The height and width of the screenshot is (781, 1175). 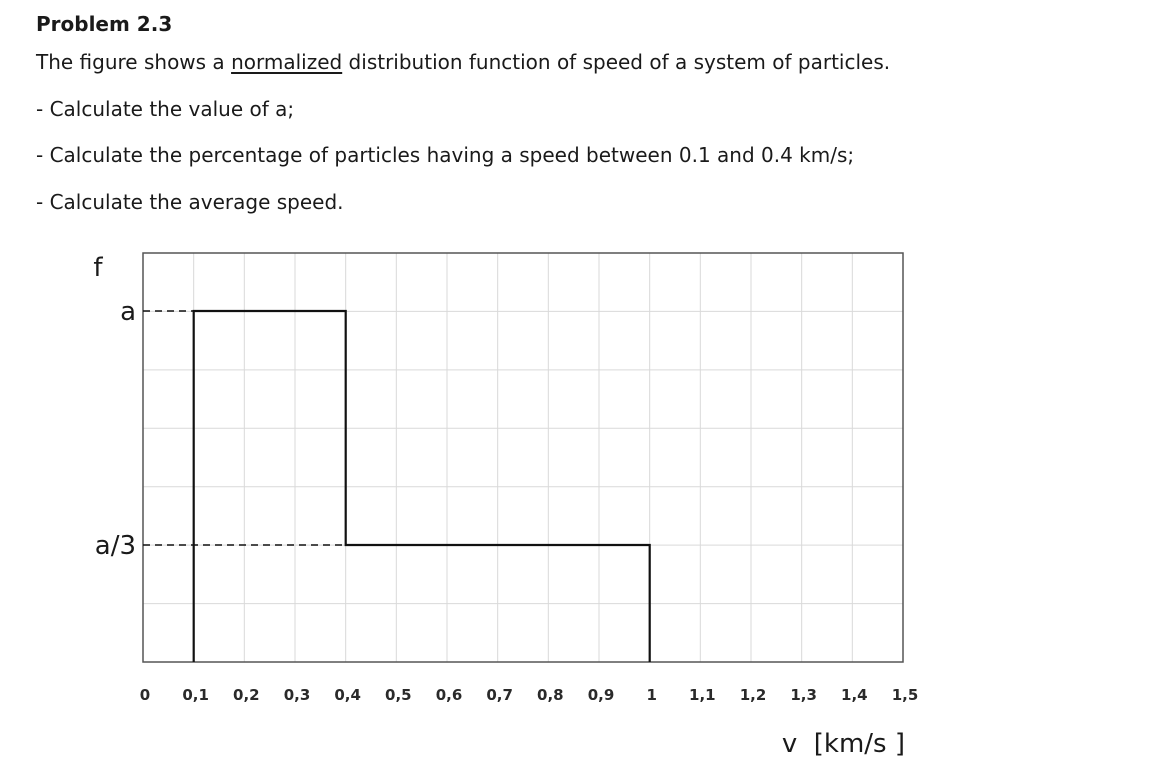 What do you see at coordinates (651, 695) in the screenshot?
I see `x-tick-label: 1` at bounding box center [651, 695].